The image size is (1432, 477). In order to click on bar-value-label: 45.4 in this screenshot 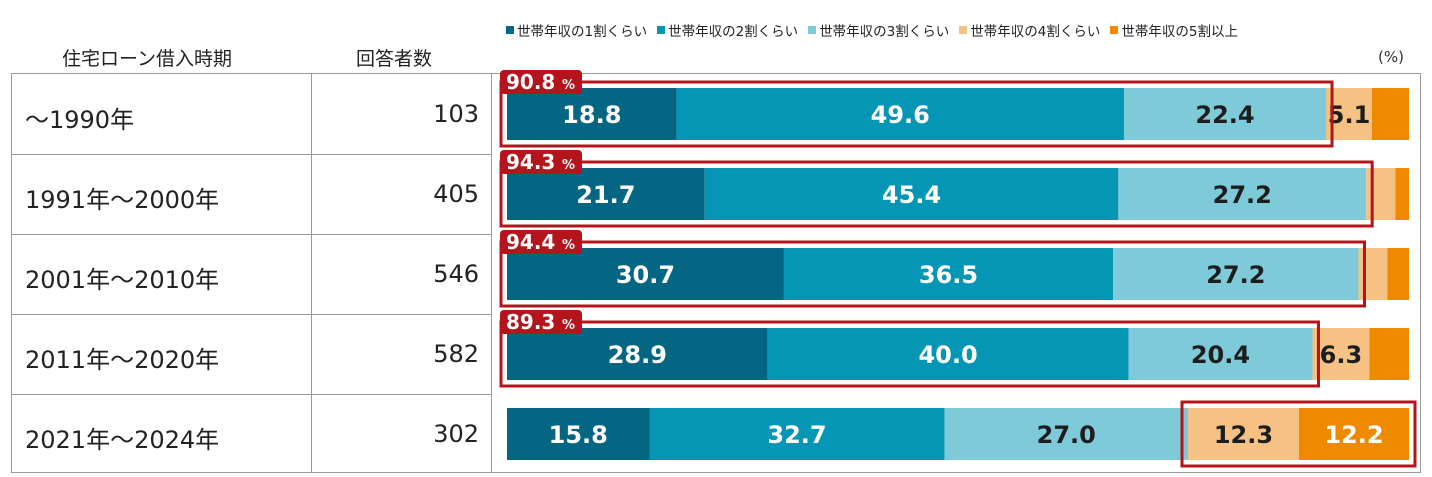, I will do `click(911, 195)`.